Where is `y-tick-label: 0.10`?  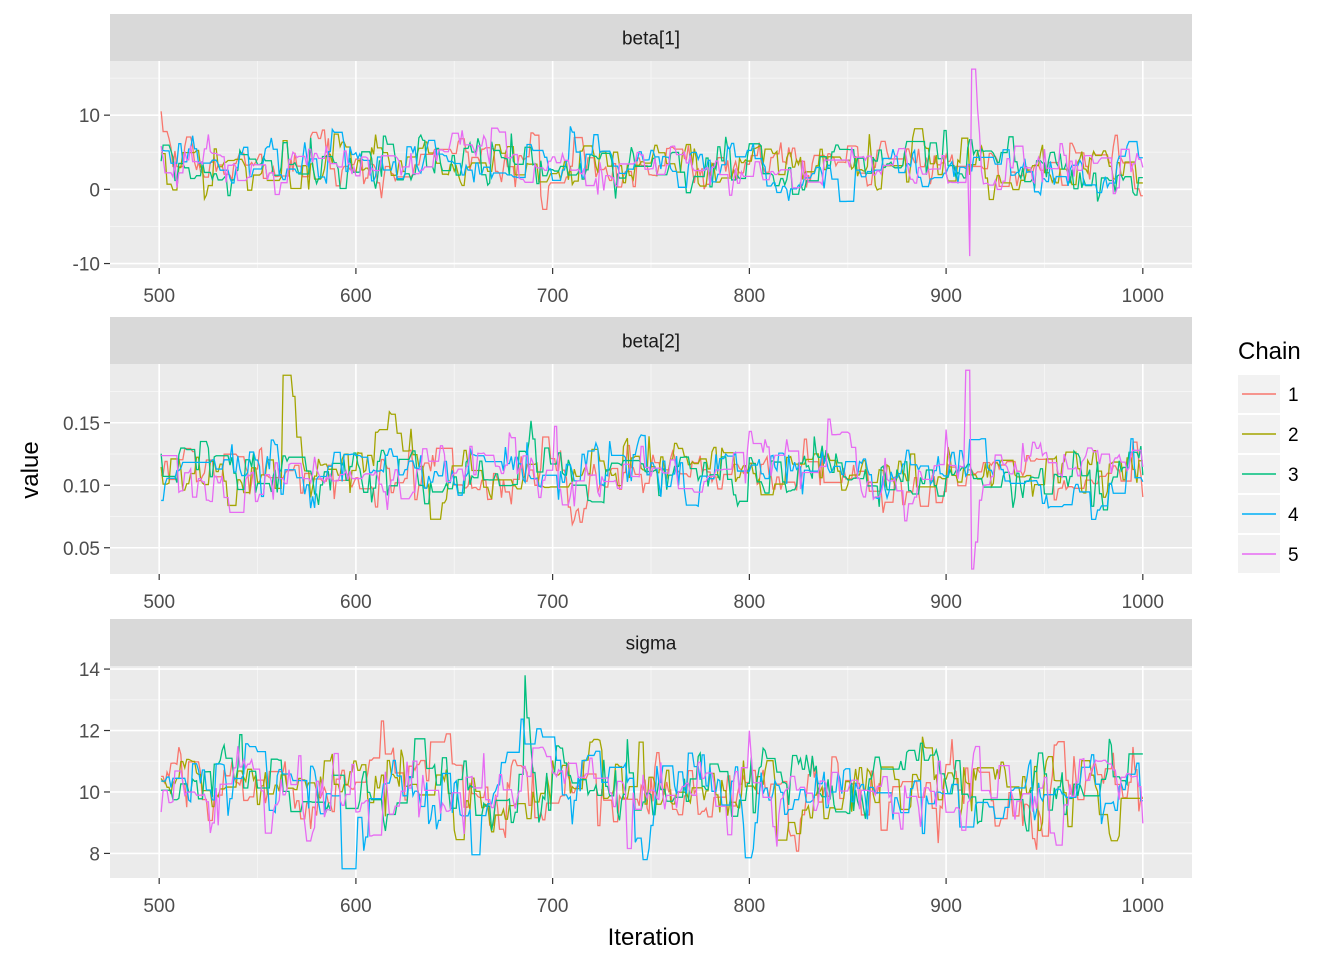
y-tick-label: 0.10 is located at coordinates (81, 486).